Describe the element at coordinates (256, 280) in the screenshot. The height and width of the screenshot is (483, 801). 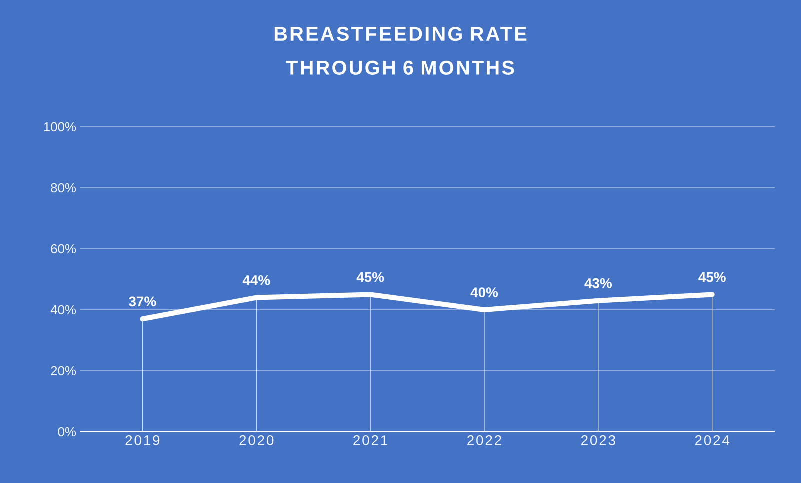
I see `data-label: 44%` at that location.